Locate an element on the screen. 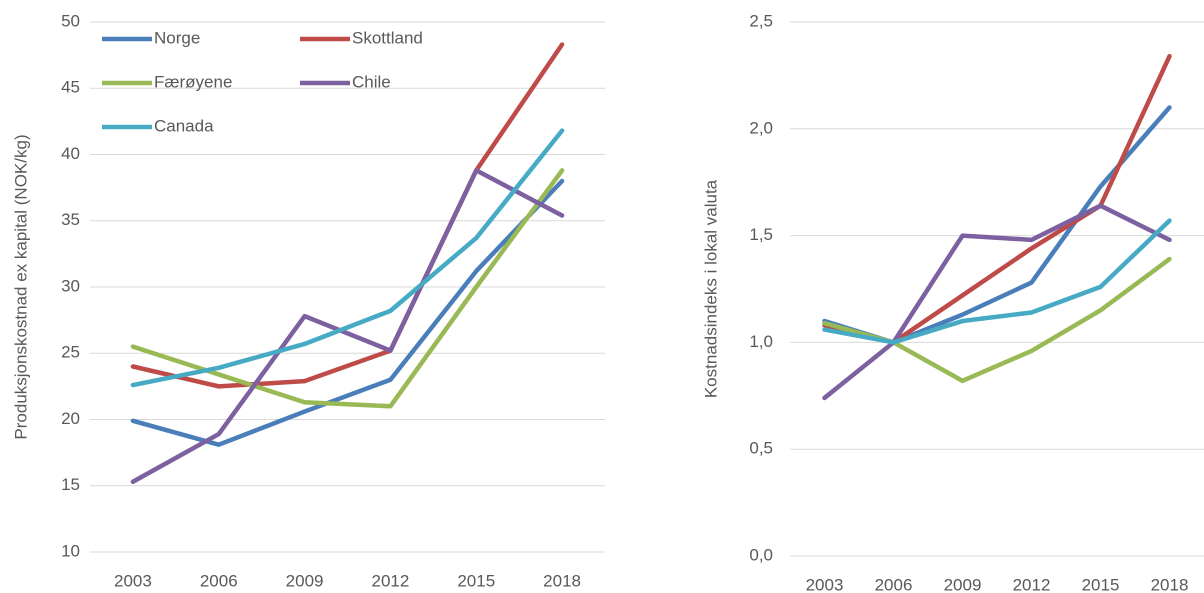  y-tick-label: 2,5 is located at coordinates (761, 20).